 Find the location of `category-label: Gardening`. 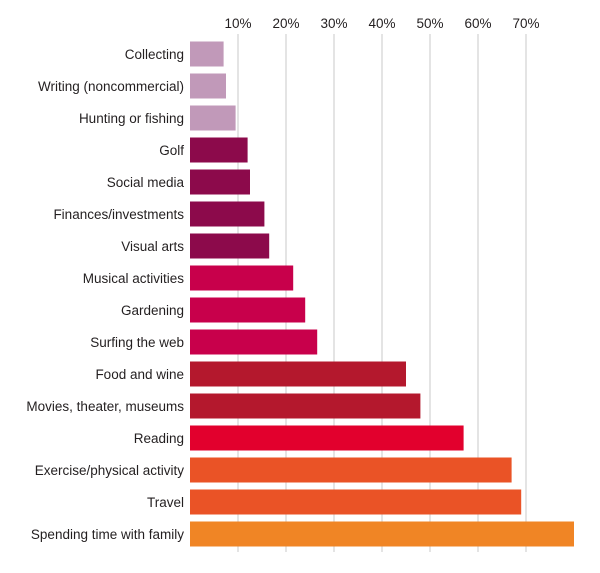

category-label: Gardening is located at coordinates (152, 310).